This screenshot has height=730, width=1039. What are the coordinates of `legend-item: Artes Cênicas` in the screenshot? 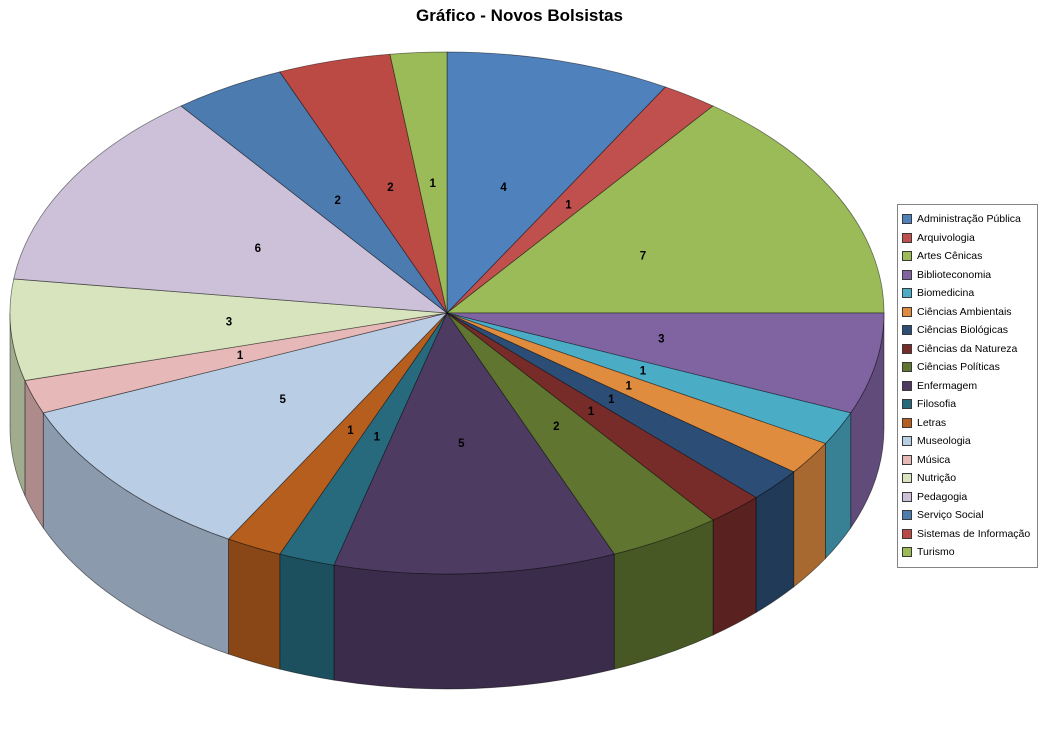 It's located at (968, 256).